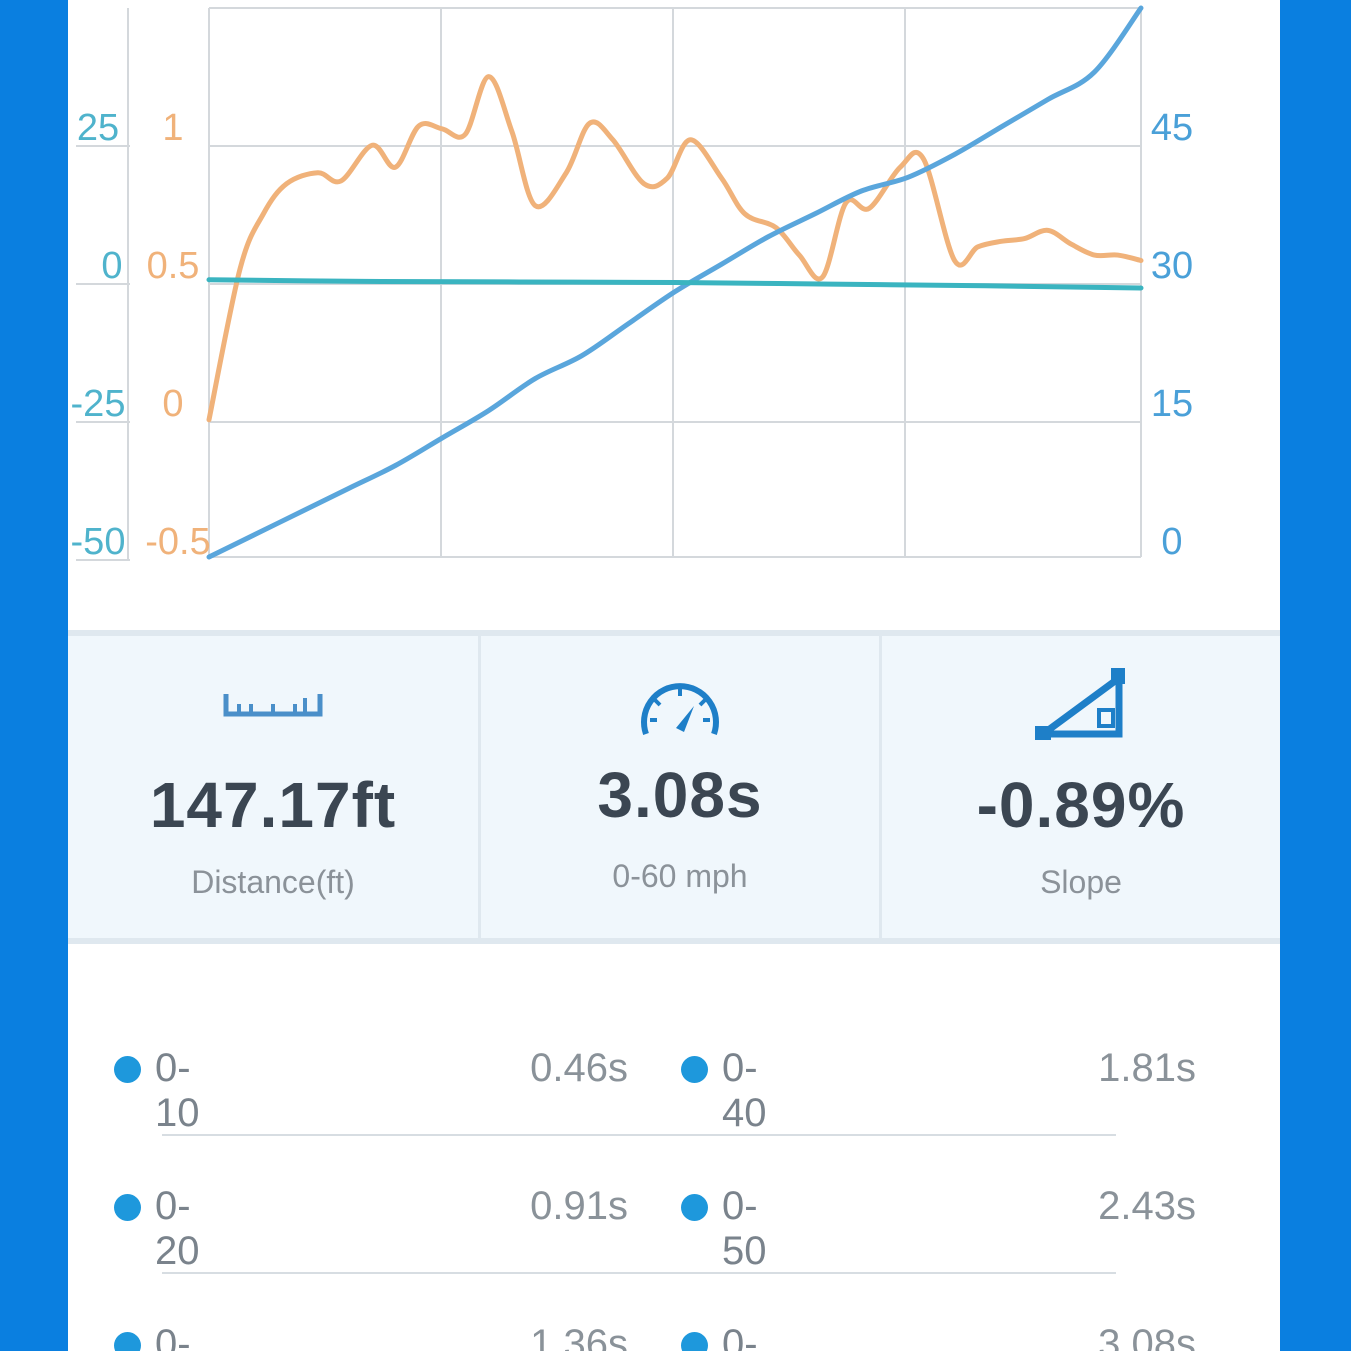 The width and height of the screenshot is (1351, 1351). What do you see at coordinates (674, 1216) in the screenshot?
I see `split-row: 0-20 0.91s 0-50 2.43s` at bounding box center [674, 1216].